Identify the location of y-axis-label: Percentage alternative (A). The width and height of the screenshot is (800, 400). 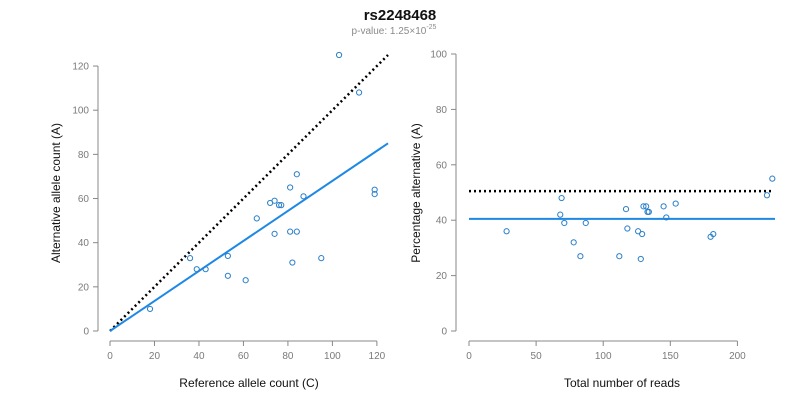
(416, 192).